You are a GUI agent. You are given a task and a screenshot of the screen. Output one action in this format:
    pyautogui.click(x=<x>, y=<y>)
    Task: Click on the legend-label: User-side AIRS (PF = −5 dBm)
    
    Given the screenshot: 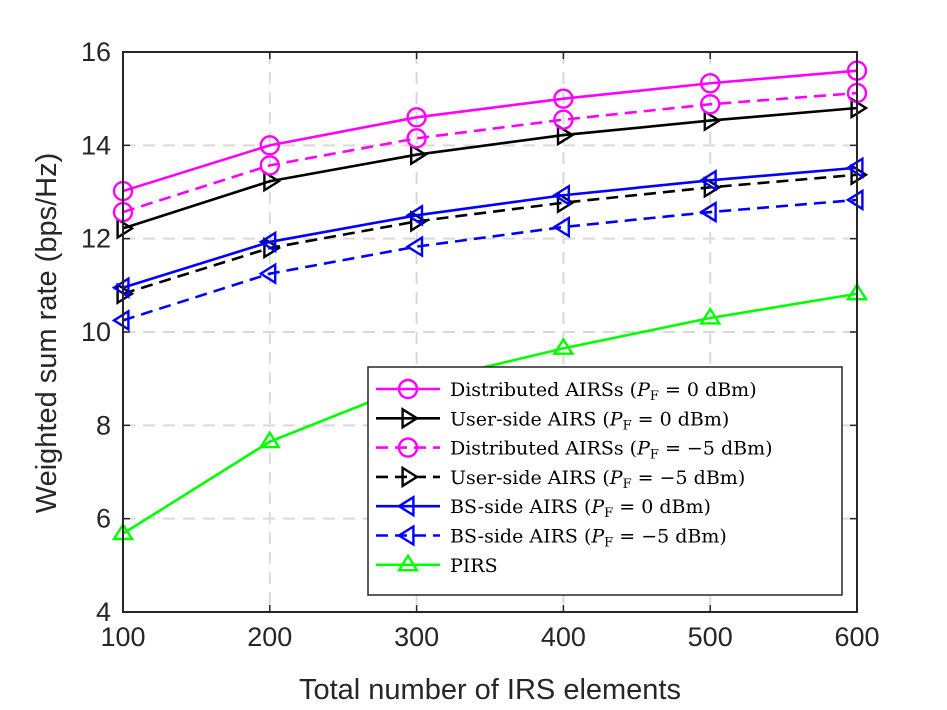 What is the action you would take?
    pyautogui.click(x=597, y=479)
    